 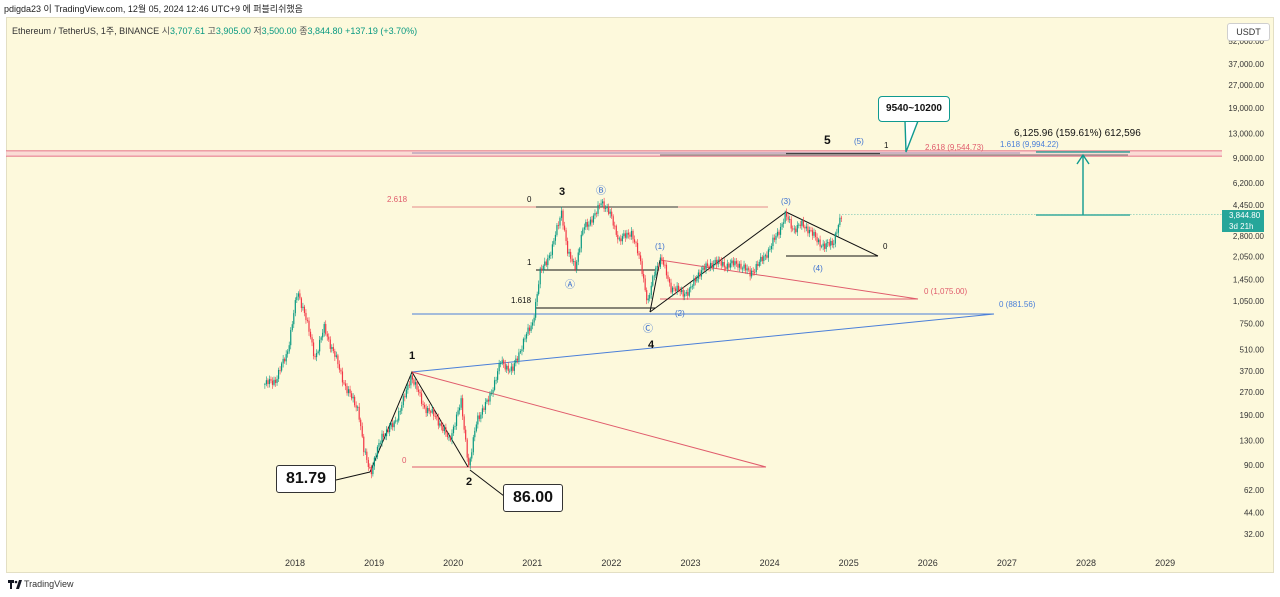 What do you see at coordinates (279, 31) in the screenshot?
I see `low-value: 3,500.00` at bounding box center [279, 31].